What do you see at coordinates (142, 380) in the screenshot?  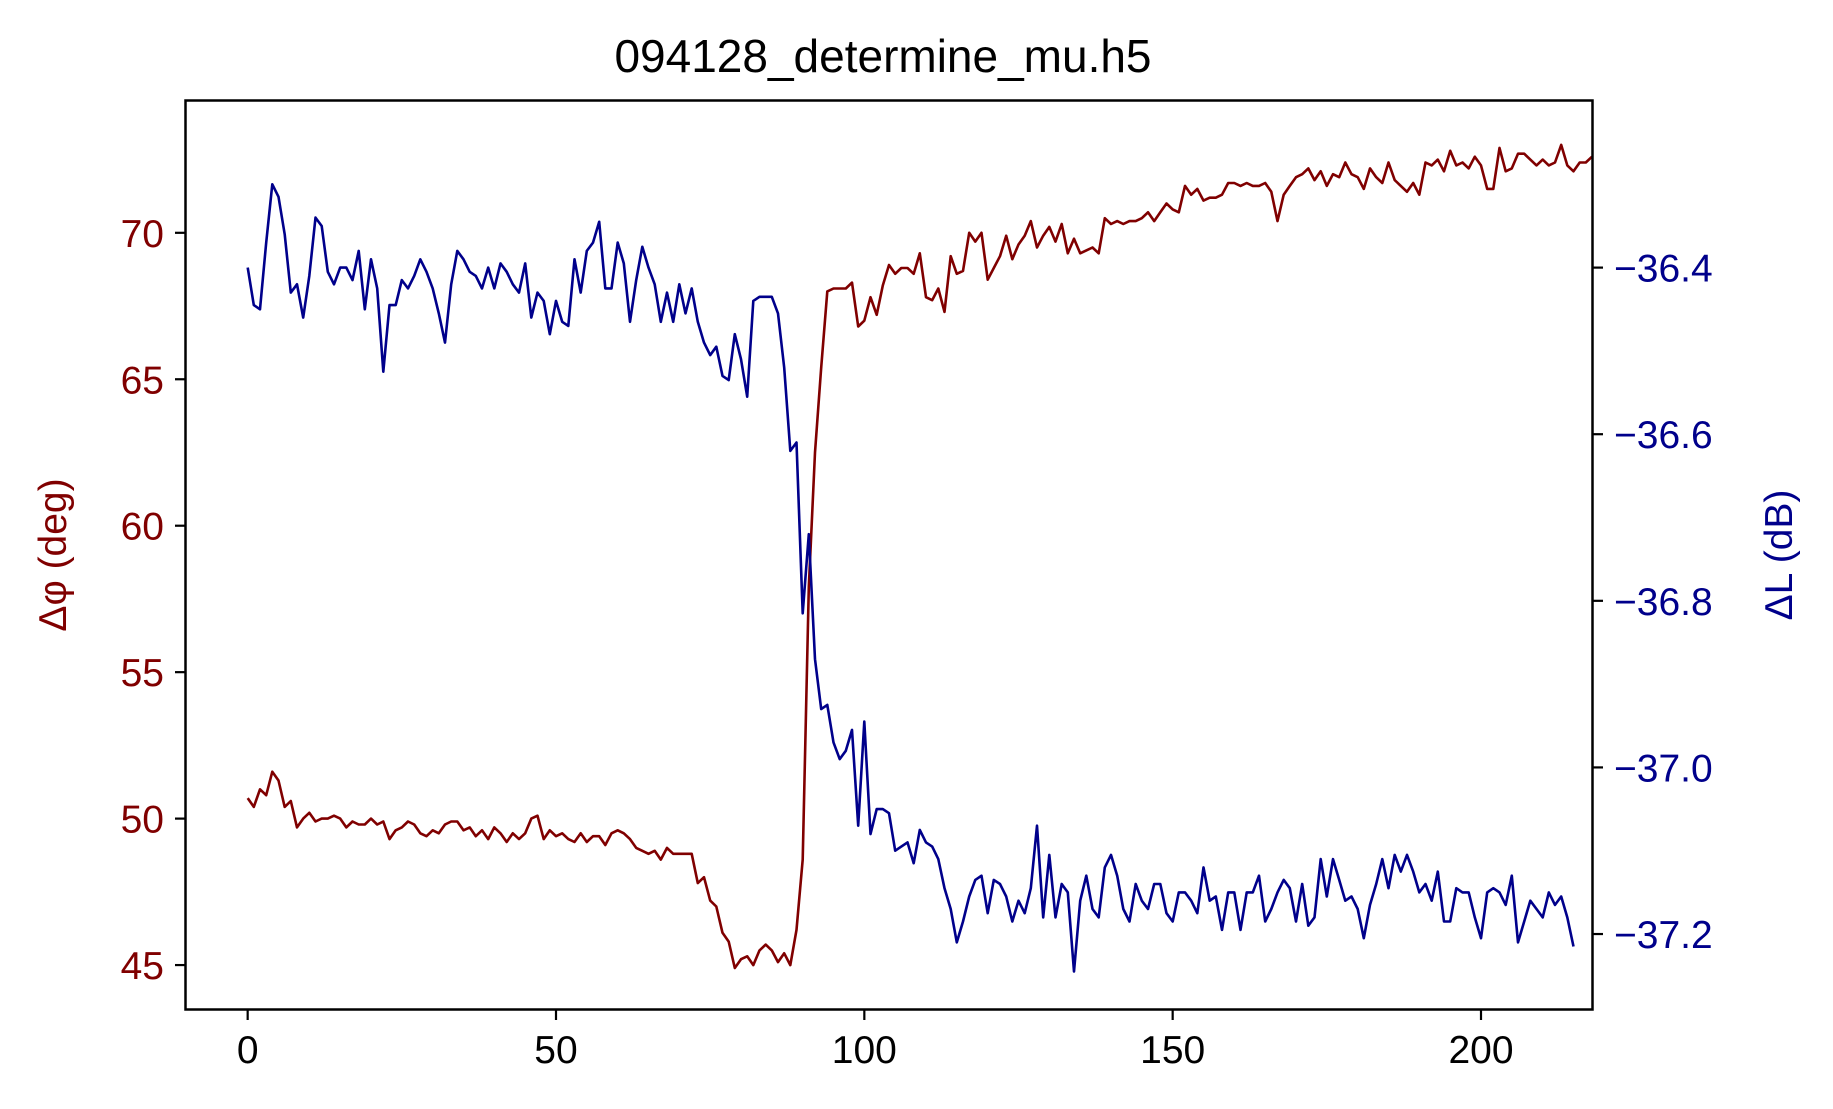 I see `left-tick-label: 65` at bounding box center [142, 380].